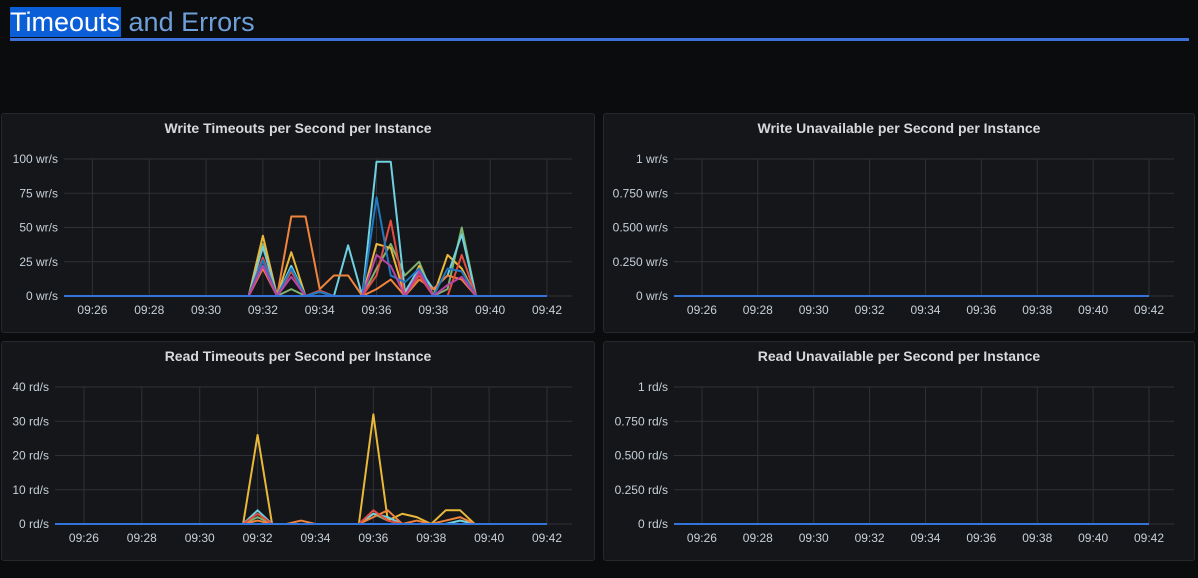 The width and height of the screenshot is (1198, 578). What do you see at coordinates (38, 228) in the screenshot?
I see `y-tick-label: 50 wr/s` at bounding box center [38, 228].